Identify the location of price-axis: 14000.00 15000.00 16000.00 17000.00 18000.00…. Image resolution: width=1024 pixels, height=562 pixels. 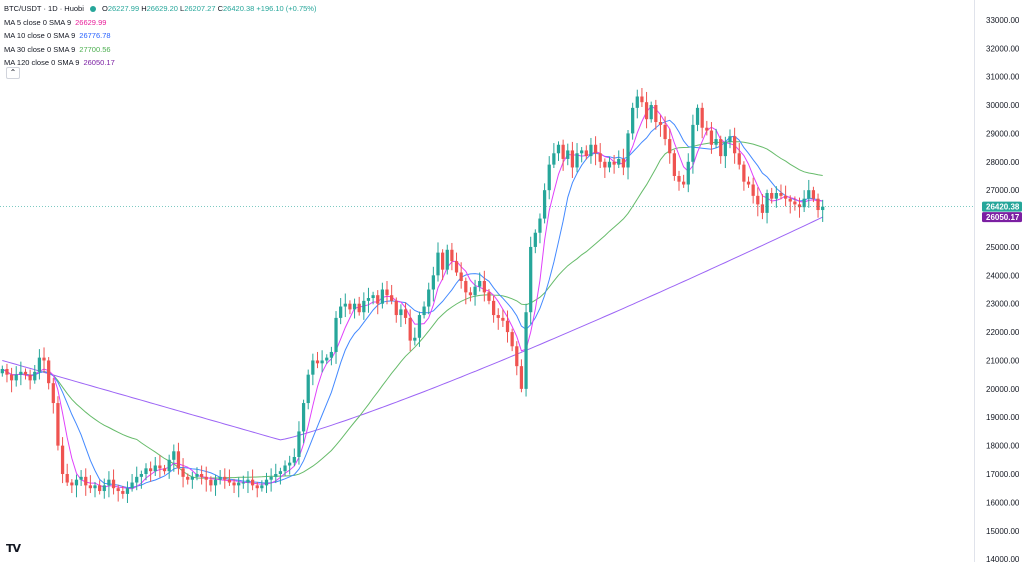
(1003, 289).